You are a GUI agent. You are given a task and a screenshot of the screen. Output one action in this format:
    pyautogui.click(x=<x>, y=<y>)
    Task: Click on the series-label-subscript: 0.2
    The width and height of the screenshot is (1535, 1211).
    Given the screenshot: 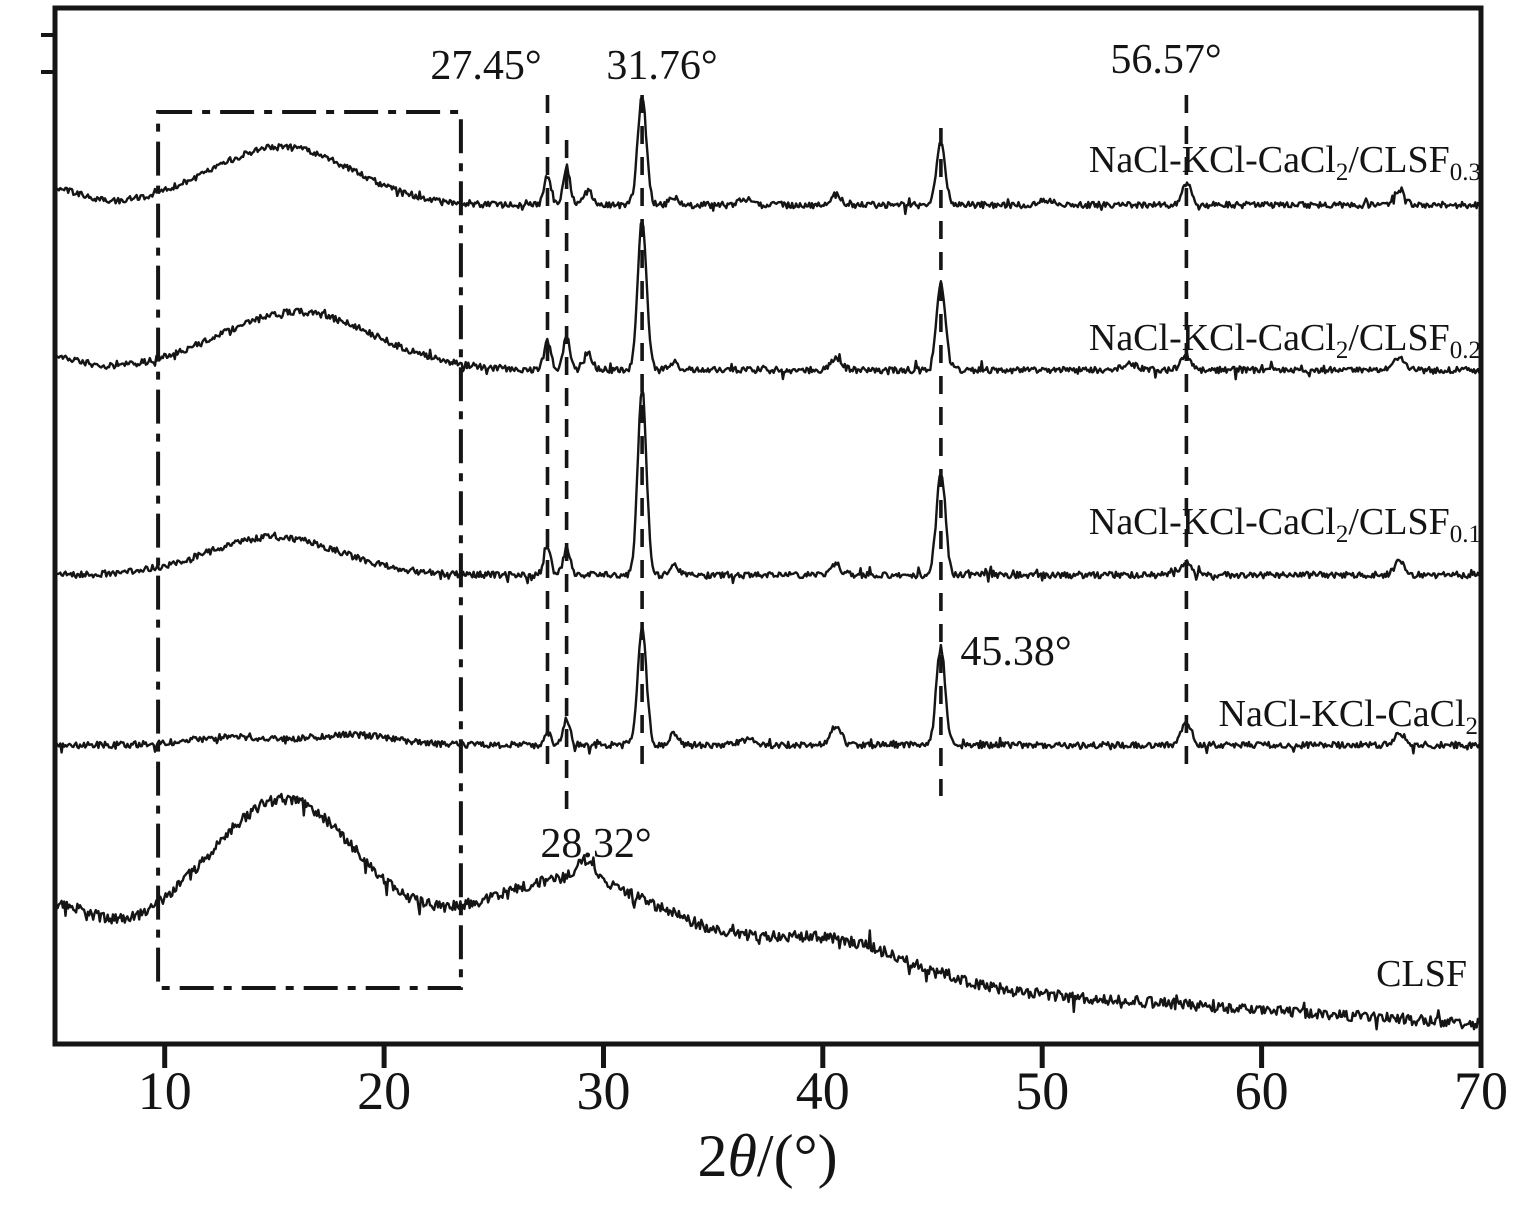 What is the action you would take?
    pyautogui.click(x=1465, y=350)
    